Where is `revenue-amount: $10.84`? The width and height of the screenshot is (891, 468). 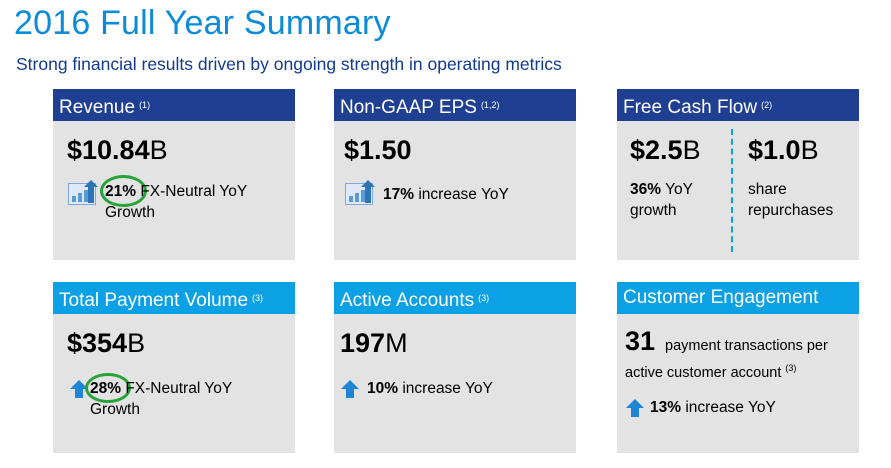 revenue-amount: $10.84 is located at coordinates (108, 150).